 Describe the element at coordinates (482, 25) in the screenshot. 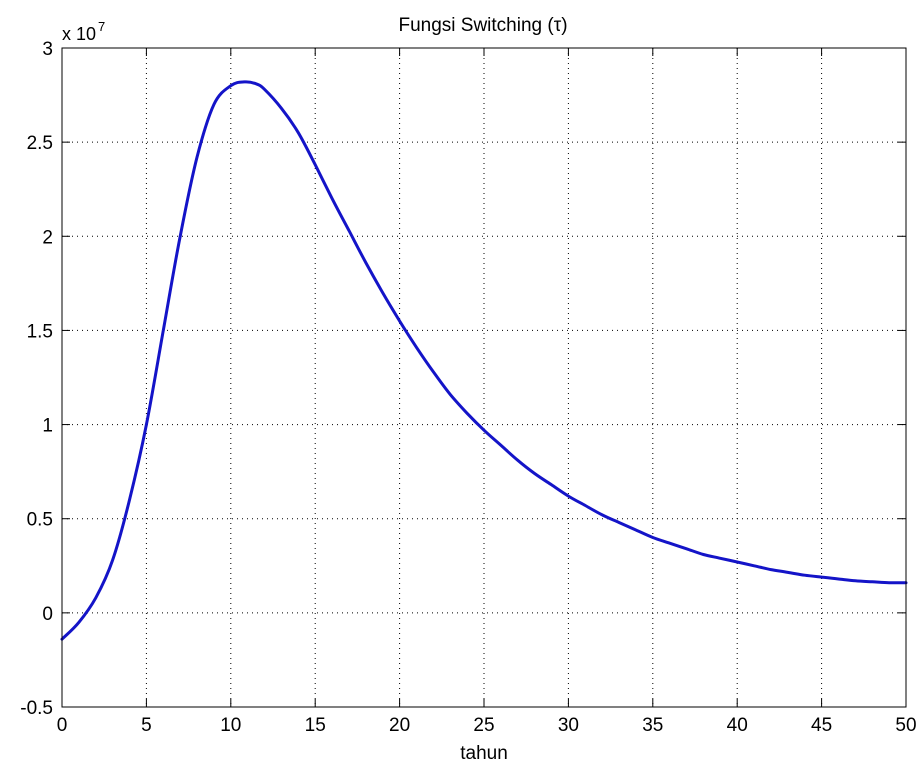

I see `chart-title: Fungsi Switching (τ)` at that location.